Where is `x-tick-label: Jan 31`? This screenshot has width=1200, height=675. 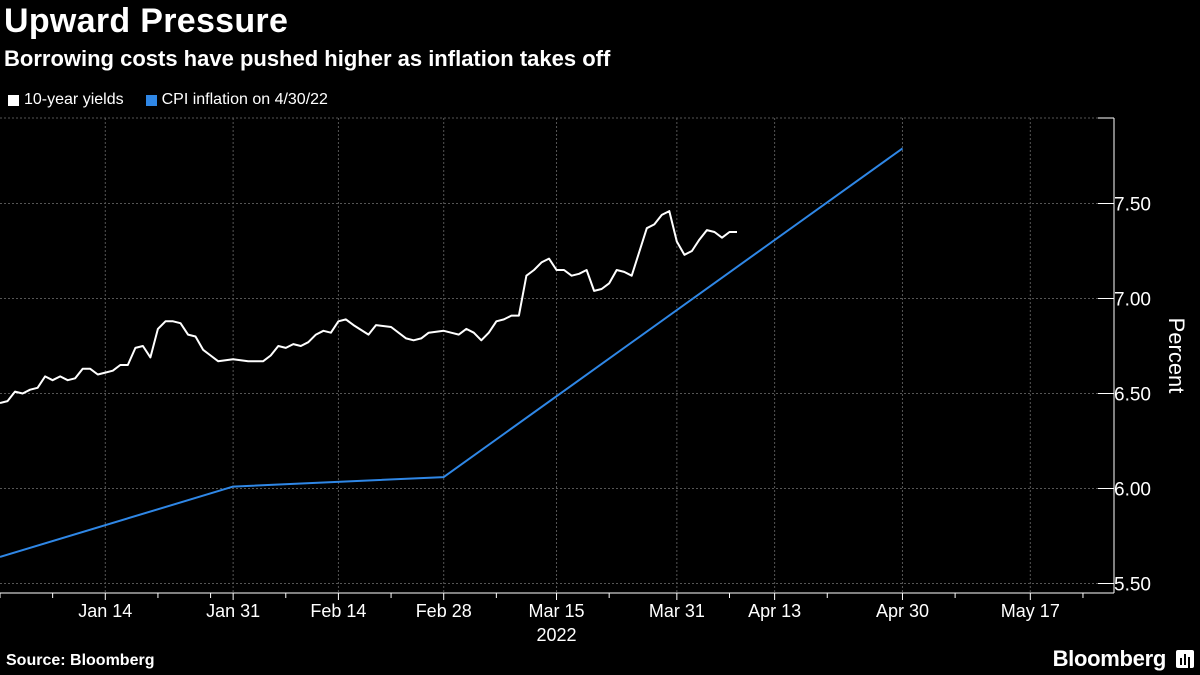 x-tick-label: Jan 31 is located at coordinates (233, 611).